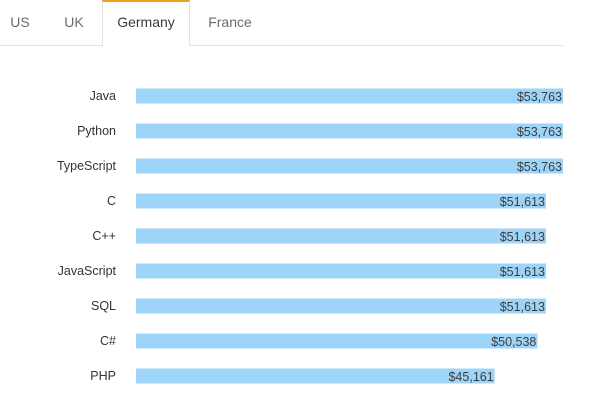 The width and height of the screenshot is (593, 409). Describe the element at coordinates (111, 201) in the screenshot. I see `category-label: C` at that location.